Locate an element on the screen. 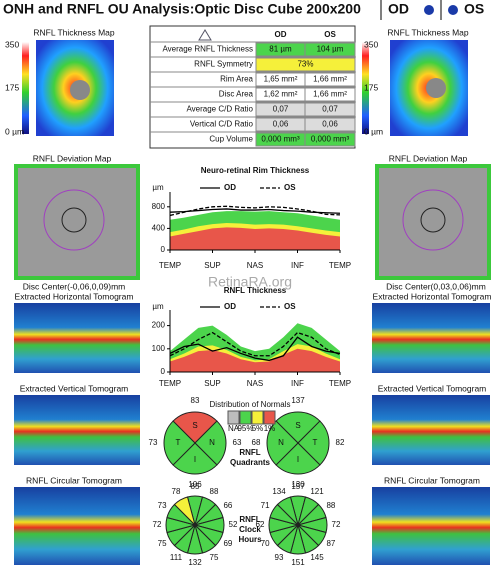 The width and height of the screenshot is (497, 565). row-label: Cup Volume is located at coordinates (231, 139).